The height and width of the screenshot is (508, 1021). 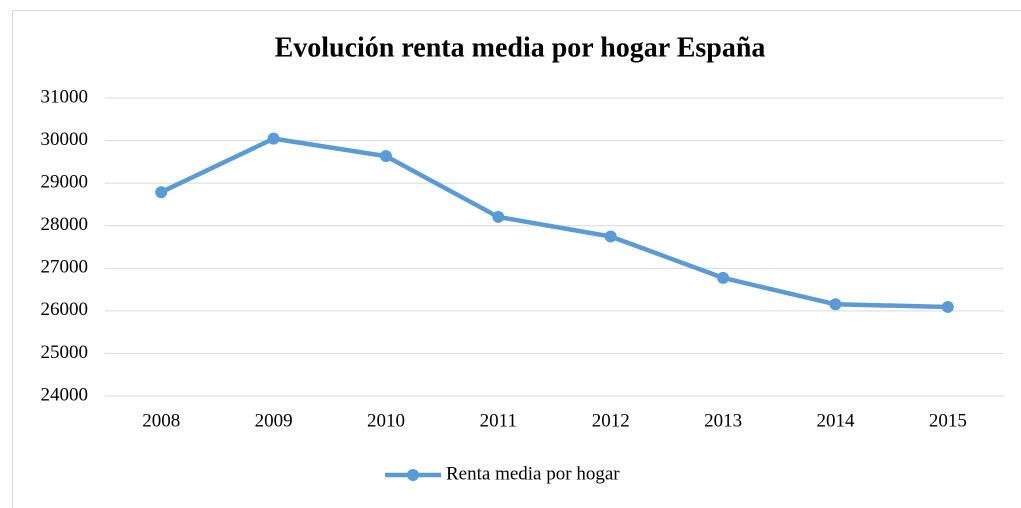 I want to click on y-tick-label: 30000, so click(x=65, y=139).